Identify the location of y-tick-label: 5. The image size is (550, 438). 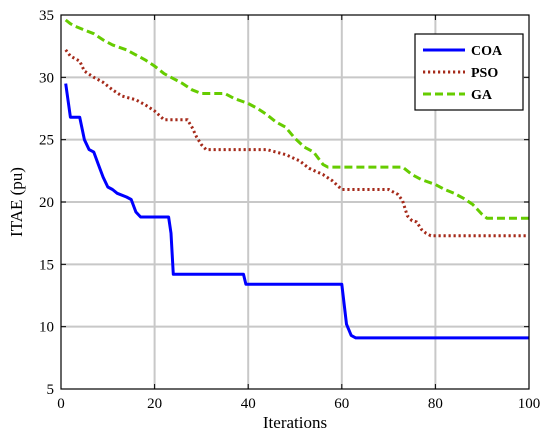
(51, 390).